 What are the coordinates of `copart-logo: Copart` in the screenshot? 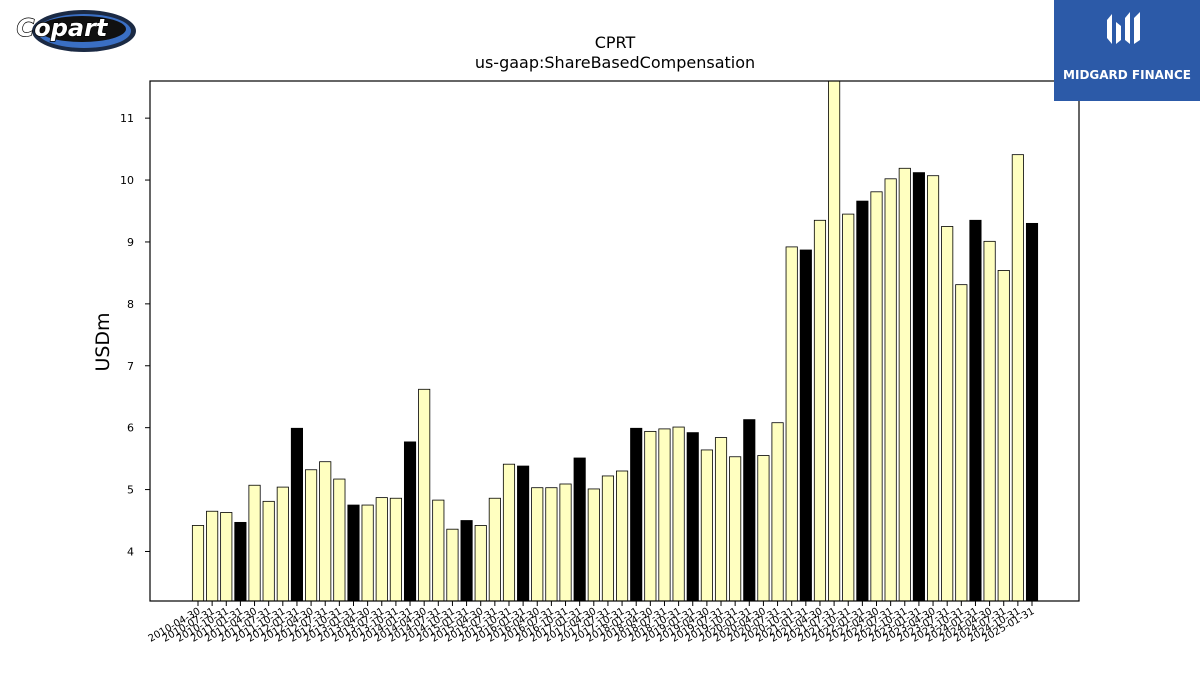 It's located at (70, 29).